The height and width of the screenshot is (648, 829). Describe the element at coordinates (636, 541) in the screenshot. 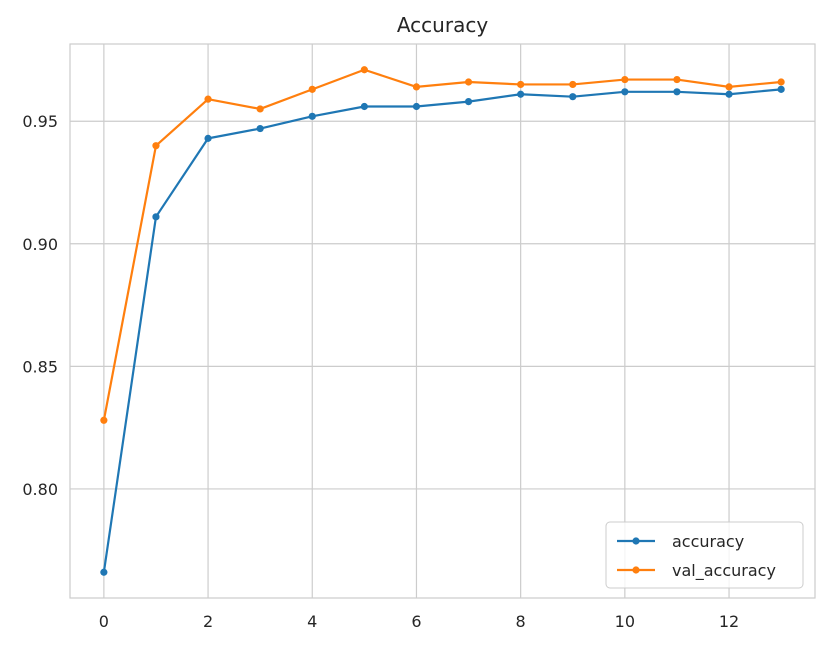

I see `legend-marker-accuracy` at that location.